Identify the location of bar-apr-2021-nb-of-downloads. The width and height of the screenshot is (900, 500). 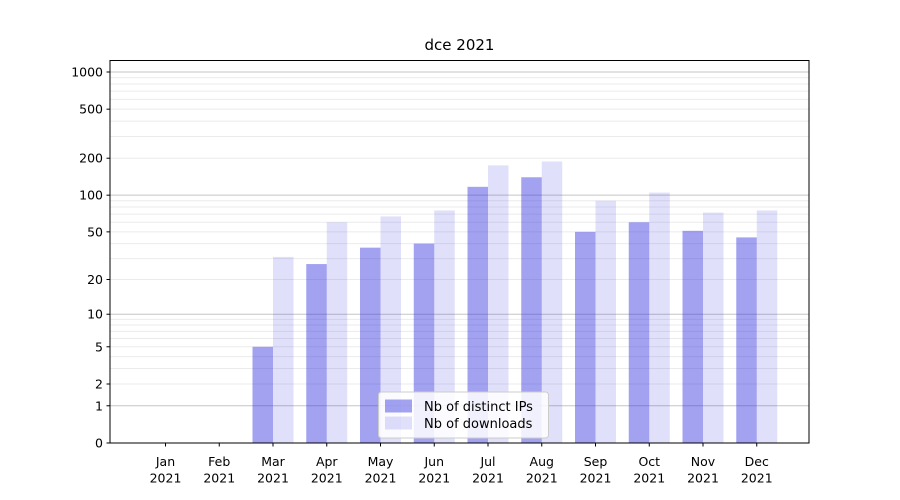
(337, 332).